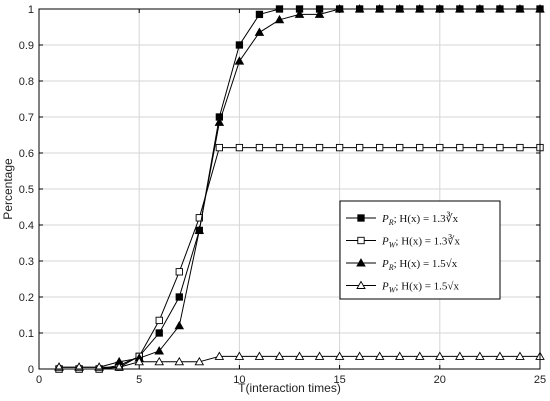 This screenshot has height=401, width=550. I want to click on legend-item: PW; H(x) = 1.3∛x, so click(403, 242).